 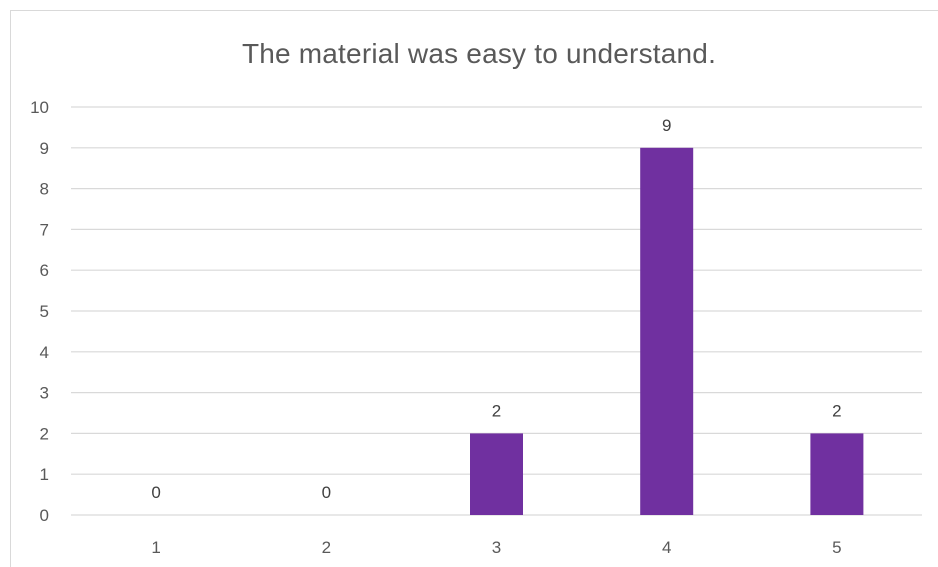 I want to click on x-tick-label-5: 5, so click(x=836, y=547).